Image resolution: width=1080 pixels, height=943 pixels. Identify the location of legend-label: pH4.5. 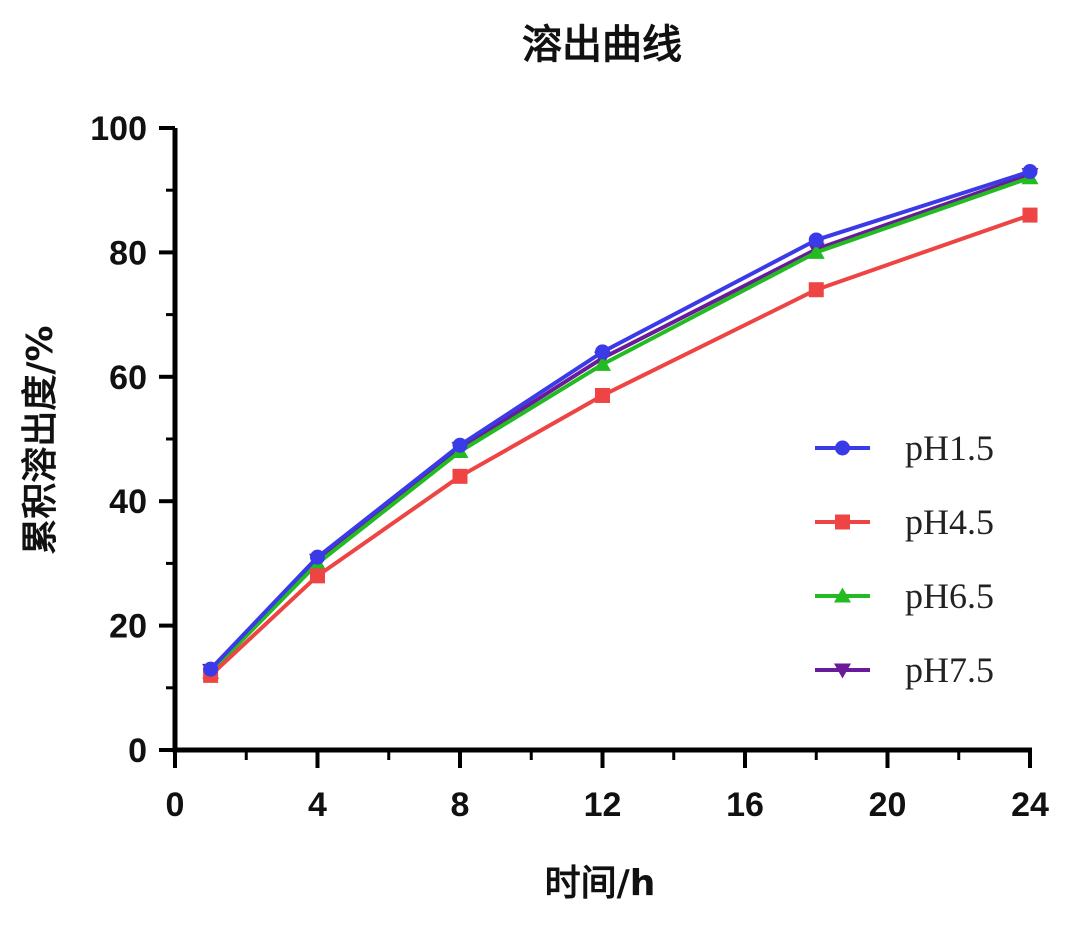
(949, 522).